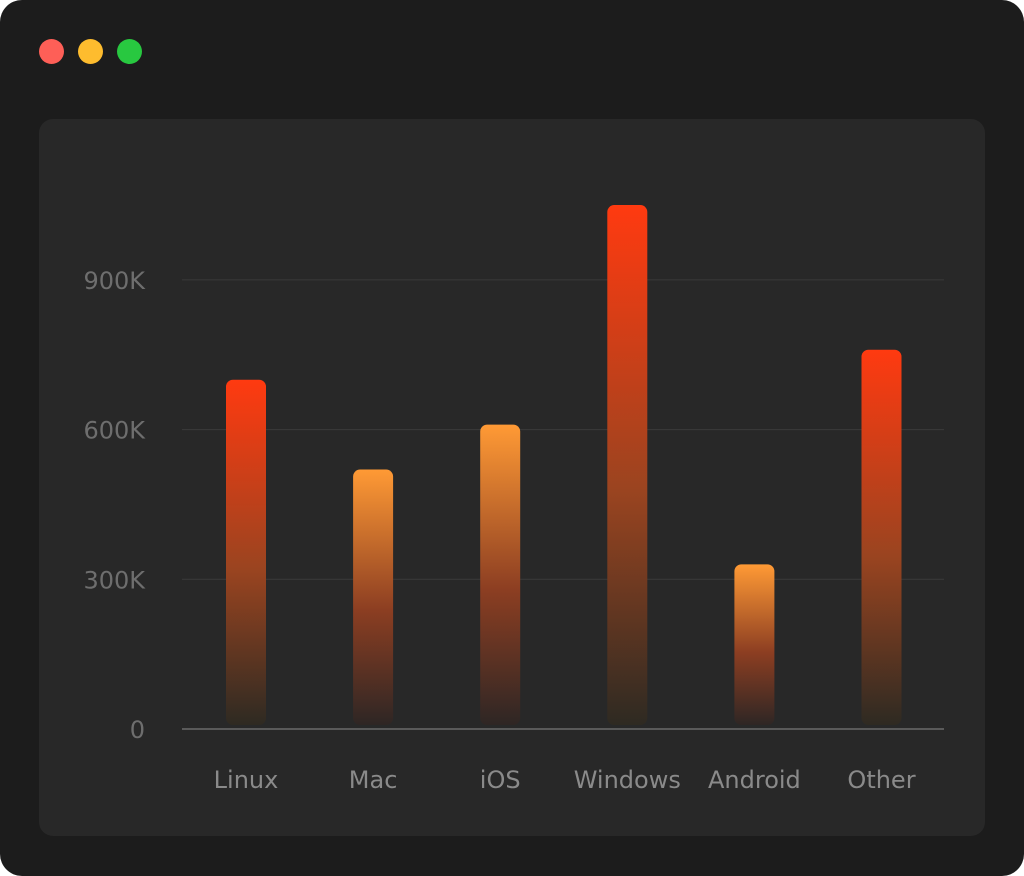 The image size is (1024, 876). Describe the element at coordinates (627, 780) in the screenshot. I see `x-tick-label: Windows` at that location.